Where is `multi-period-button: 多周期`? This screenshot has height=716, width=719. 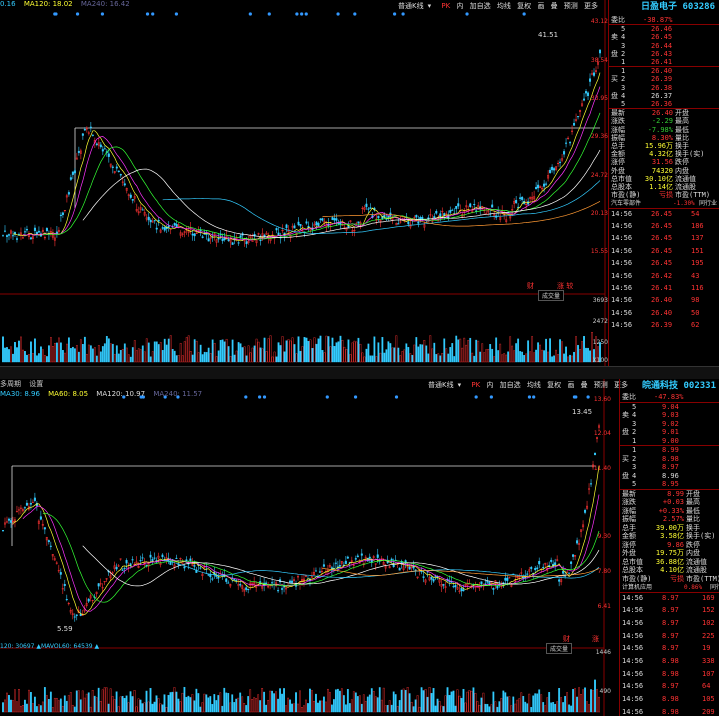 multi-period-button: 多周期 is located at coordinates (10, 384).